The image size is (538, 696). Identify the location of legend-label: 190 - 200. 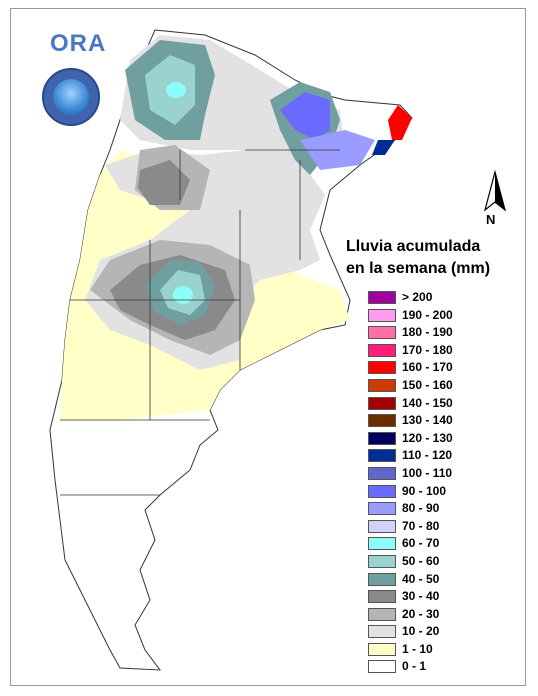
(427, 314).